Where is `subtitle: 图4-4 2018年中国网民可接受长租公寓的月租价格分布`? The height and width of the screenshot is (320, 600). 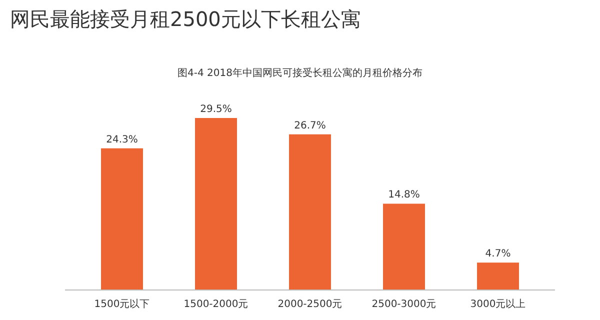 subtitle: 图4-4 2018年中国网民可接受长租公寓的月租价格分布 is located at coordinates (300, 73).